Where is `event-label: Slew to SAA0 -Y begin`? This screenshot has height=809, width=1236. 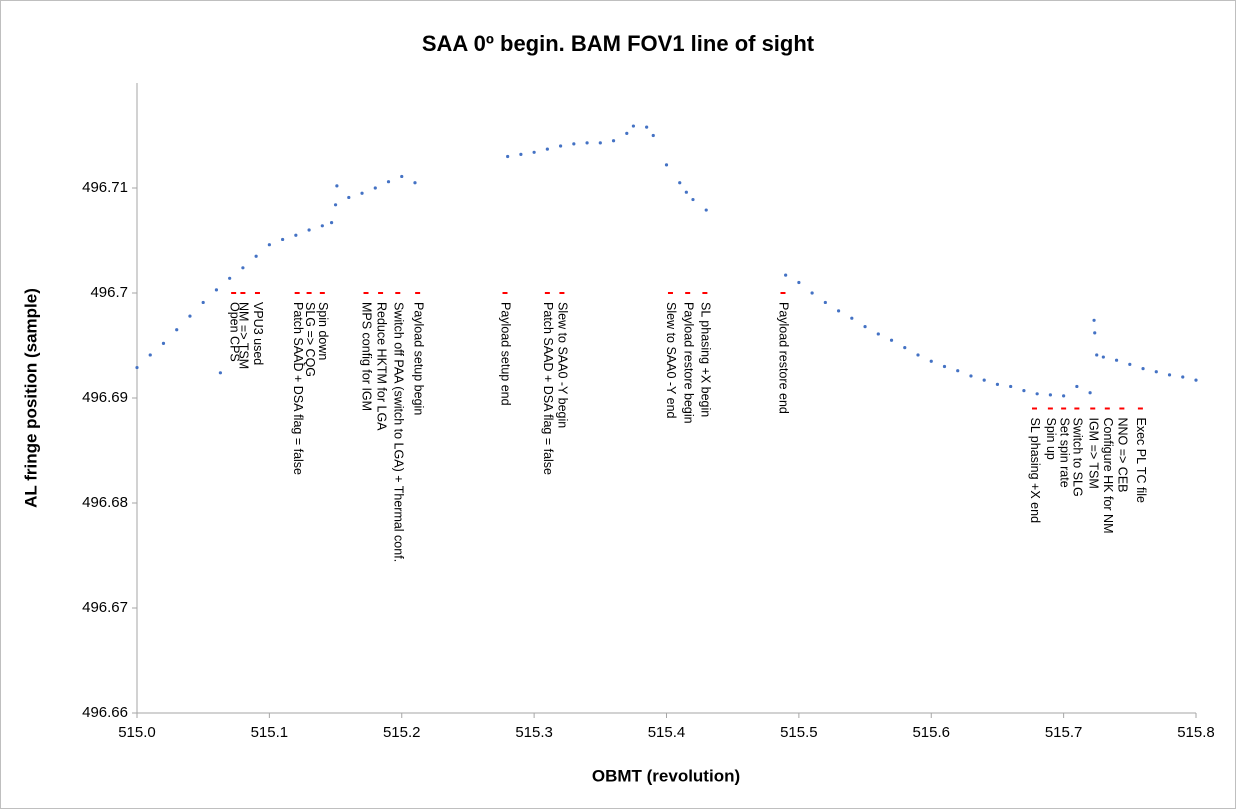
event-label: Slew to SAA0 -Y begin is located at coordinates (563, 365).